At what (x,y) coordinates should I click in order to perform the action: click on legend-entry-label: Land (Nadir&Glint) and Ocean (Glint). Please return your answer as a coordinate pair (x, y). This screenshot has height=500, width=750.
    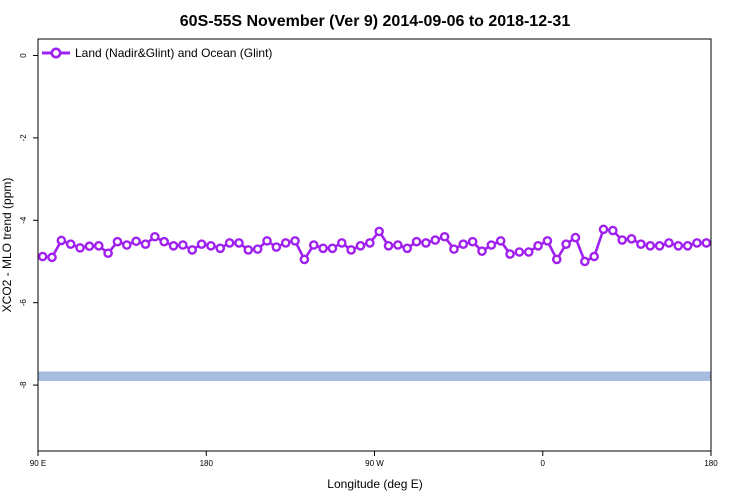
    Looking at the image, I should click on (173, 53).